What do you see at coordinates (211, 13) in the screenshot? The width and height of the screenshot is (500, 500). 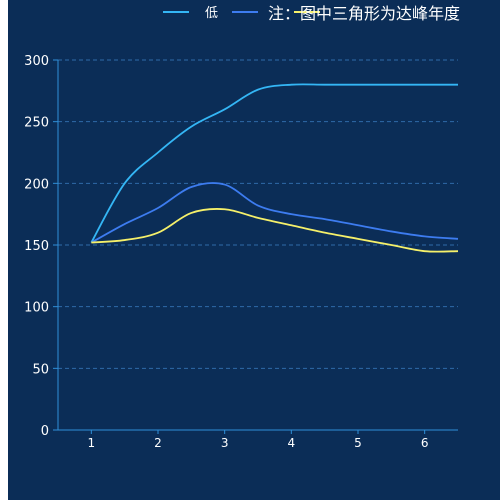 I see `legend-label-1: 低` at bounding box center [211, 13].